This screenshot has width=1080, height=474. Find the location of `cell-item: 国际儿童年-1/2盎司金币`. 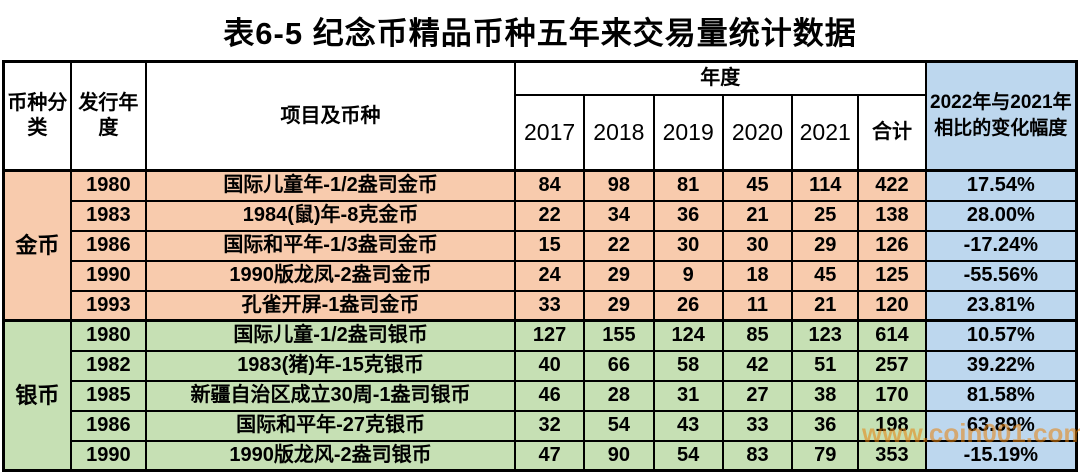

cell-item: 国际儿童年-1/2盎司金币 is located at coordinates (330, 185).